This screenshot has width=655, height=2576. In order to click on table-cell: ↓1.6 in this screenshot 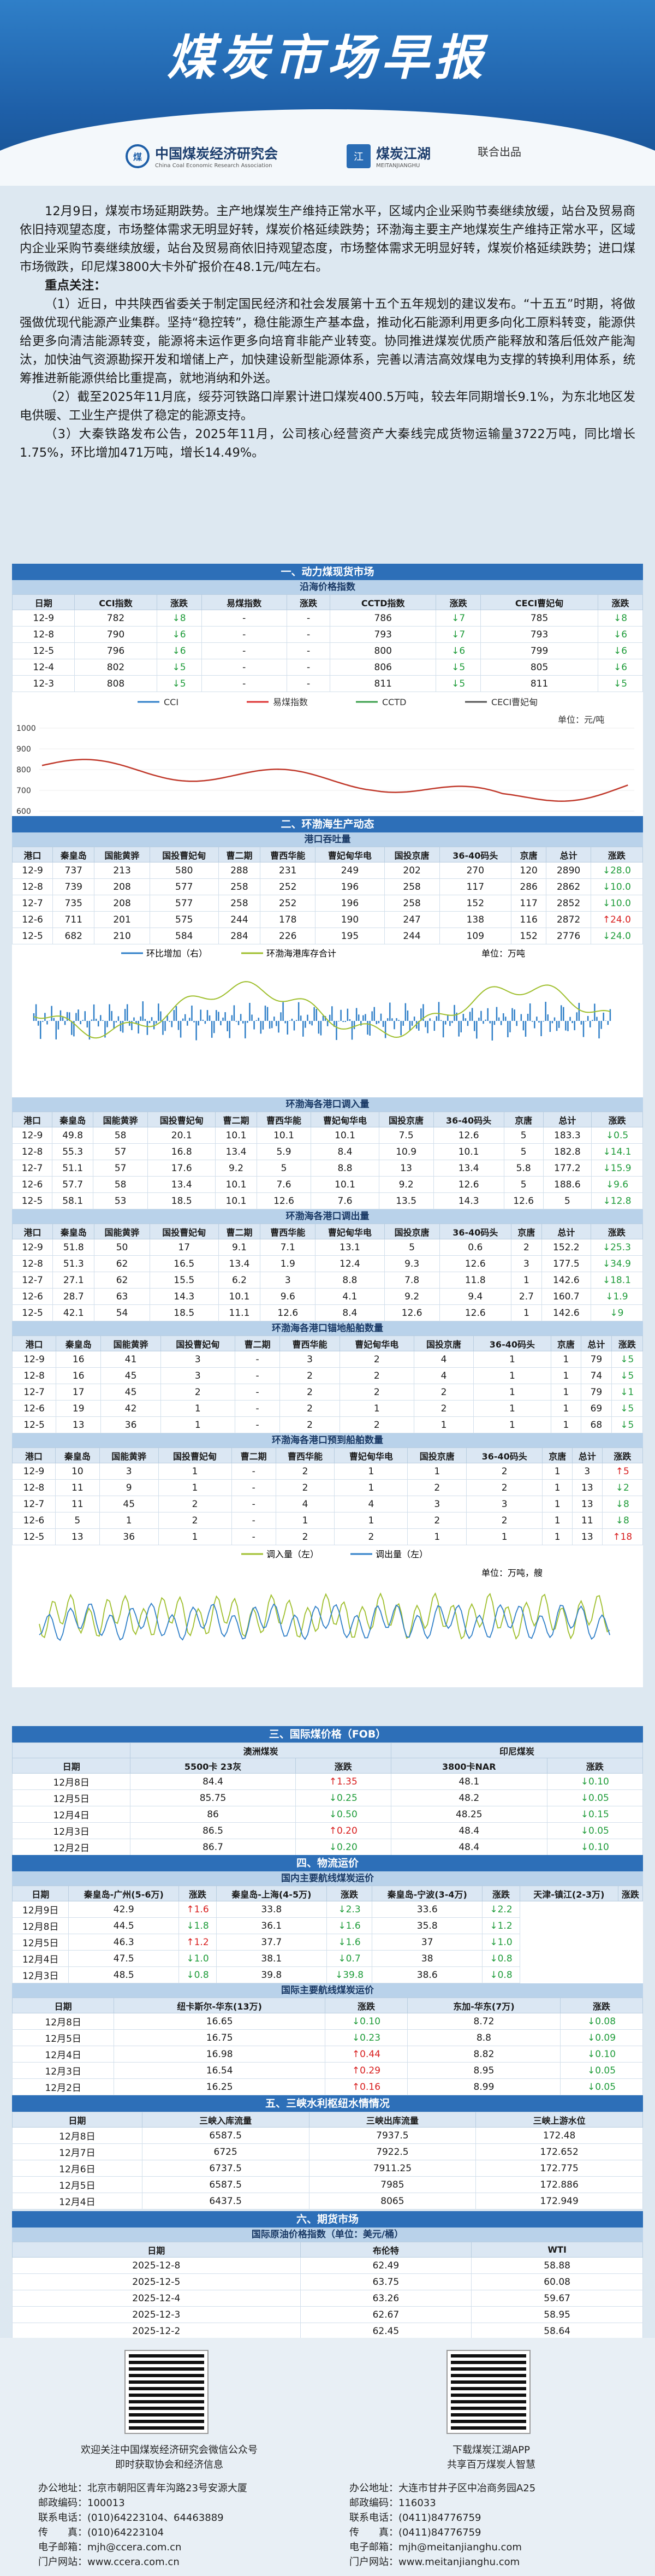, I will do `click(349, 1925)`.